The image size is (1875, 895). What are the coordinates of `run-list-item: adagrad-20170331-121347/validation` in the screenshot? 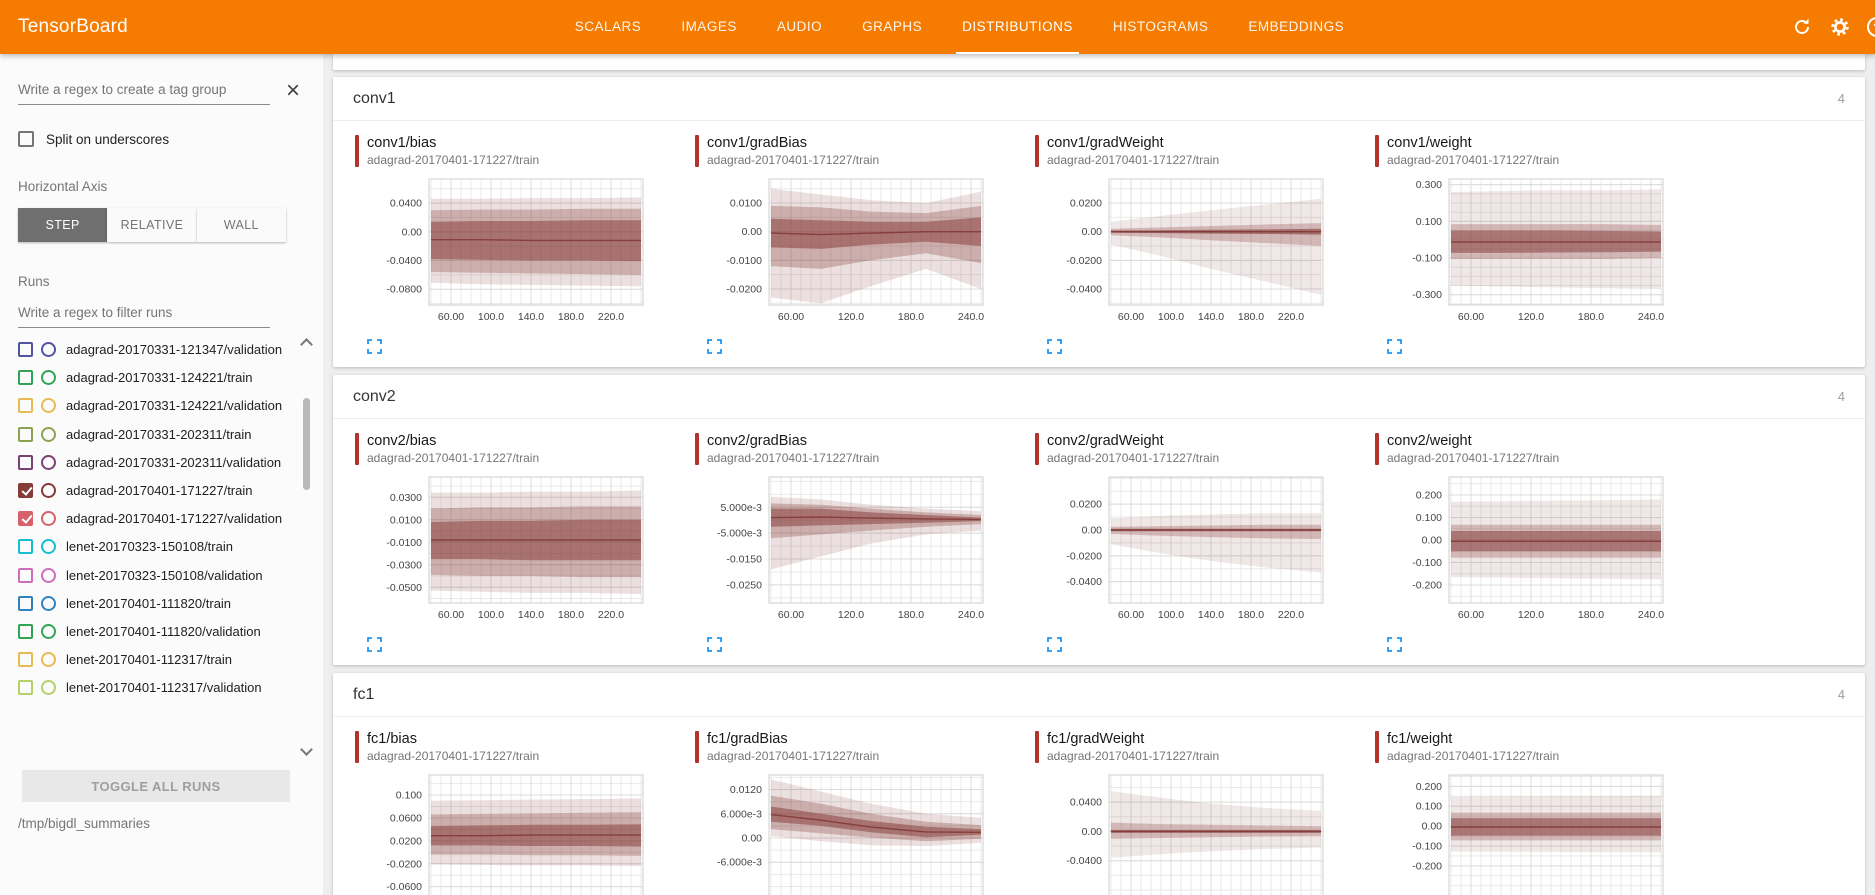 It's located at (168, 350).